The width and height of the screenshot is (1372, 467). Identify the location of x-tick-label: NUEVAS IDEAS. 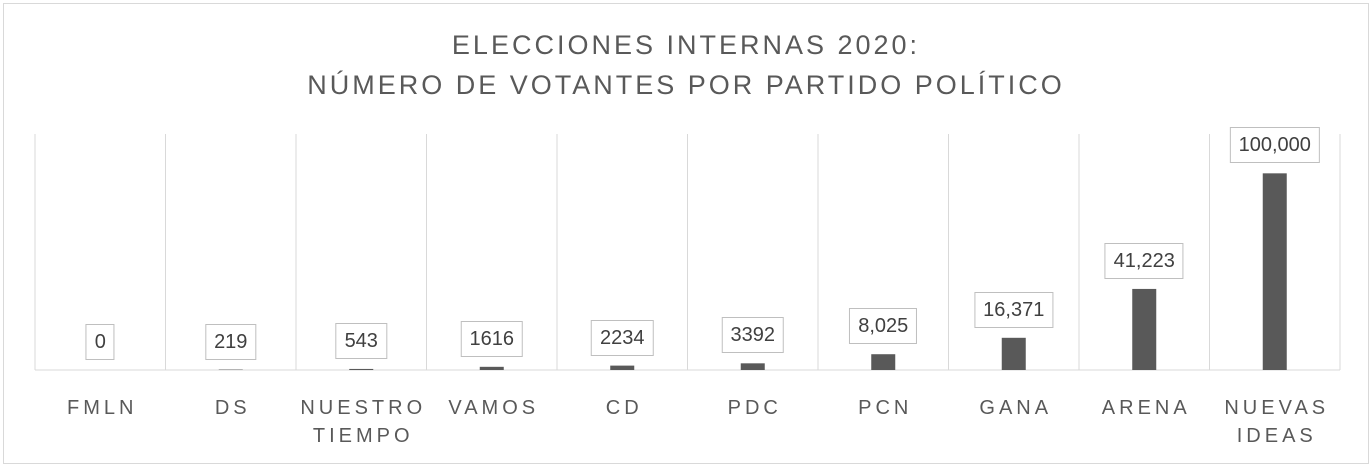
(1277, 422).